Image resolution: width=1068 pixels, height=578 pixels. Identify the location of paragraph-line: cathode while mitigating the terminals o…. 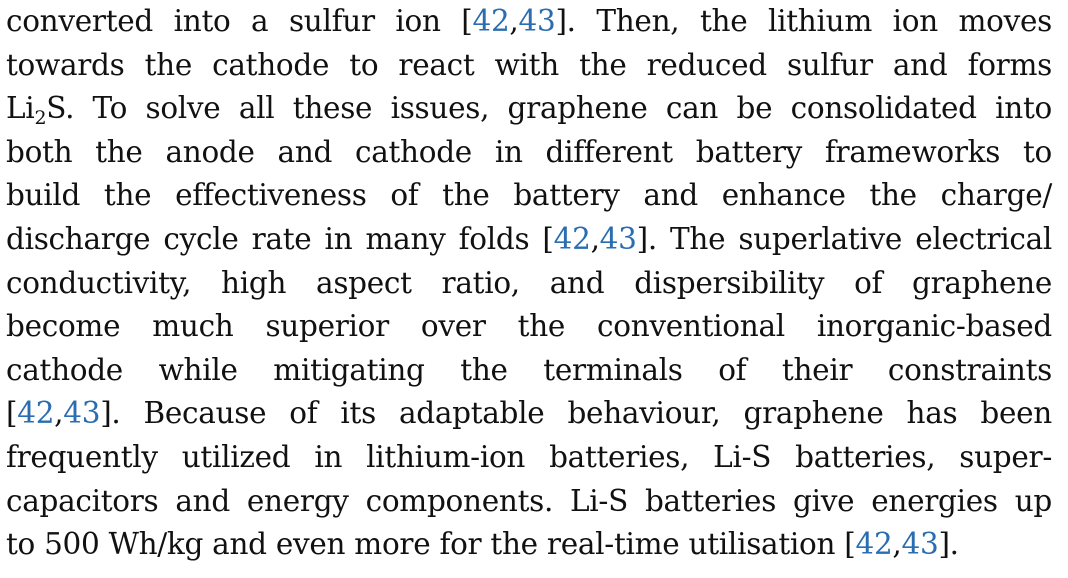
(529, 369).